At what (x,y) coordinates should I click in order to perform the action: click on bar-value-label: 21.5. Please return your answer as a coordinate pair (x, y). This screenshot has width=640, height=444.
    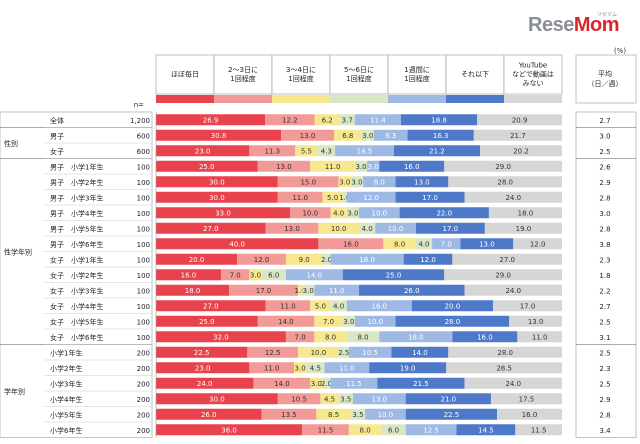
    Looking at the image, I should click on (421, 384).